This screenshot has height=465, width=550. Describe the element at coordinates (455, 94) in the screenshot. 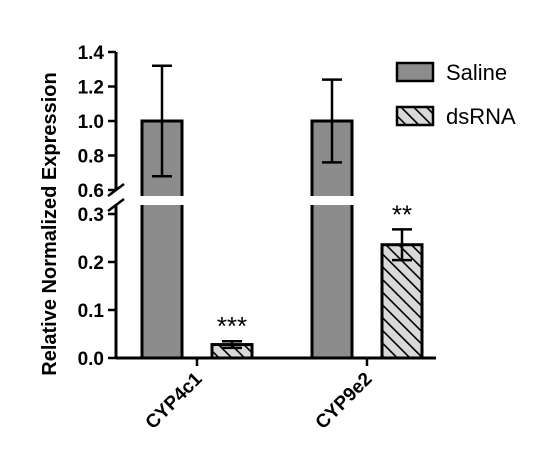

I see `legend: Saline dsRNA` at that location.